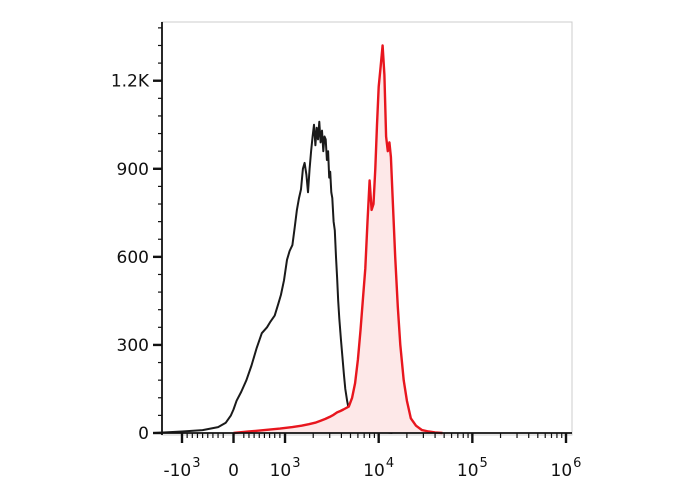 The width and height of the screenshot is (688, 490). Describe the element at coordinates (233, 471) in the screenshot. I see `x-tick-label: 0` at that location.